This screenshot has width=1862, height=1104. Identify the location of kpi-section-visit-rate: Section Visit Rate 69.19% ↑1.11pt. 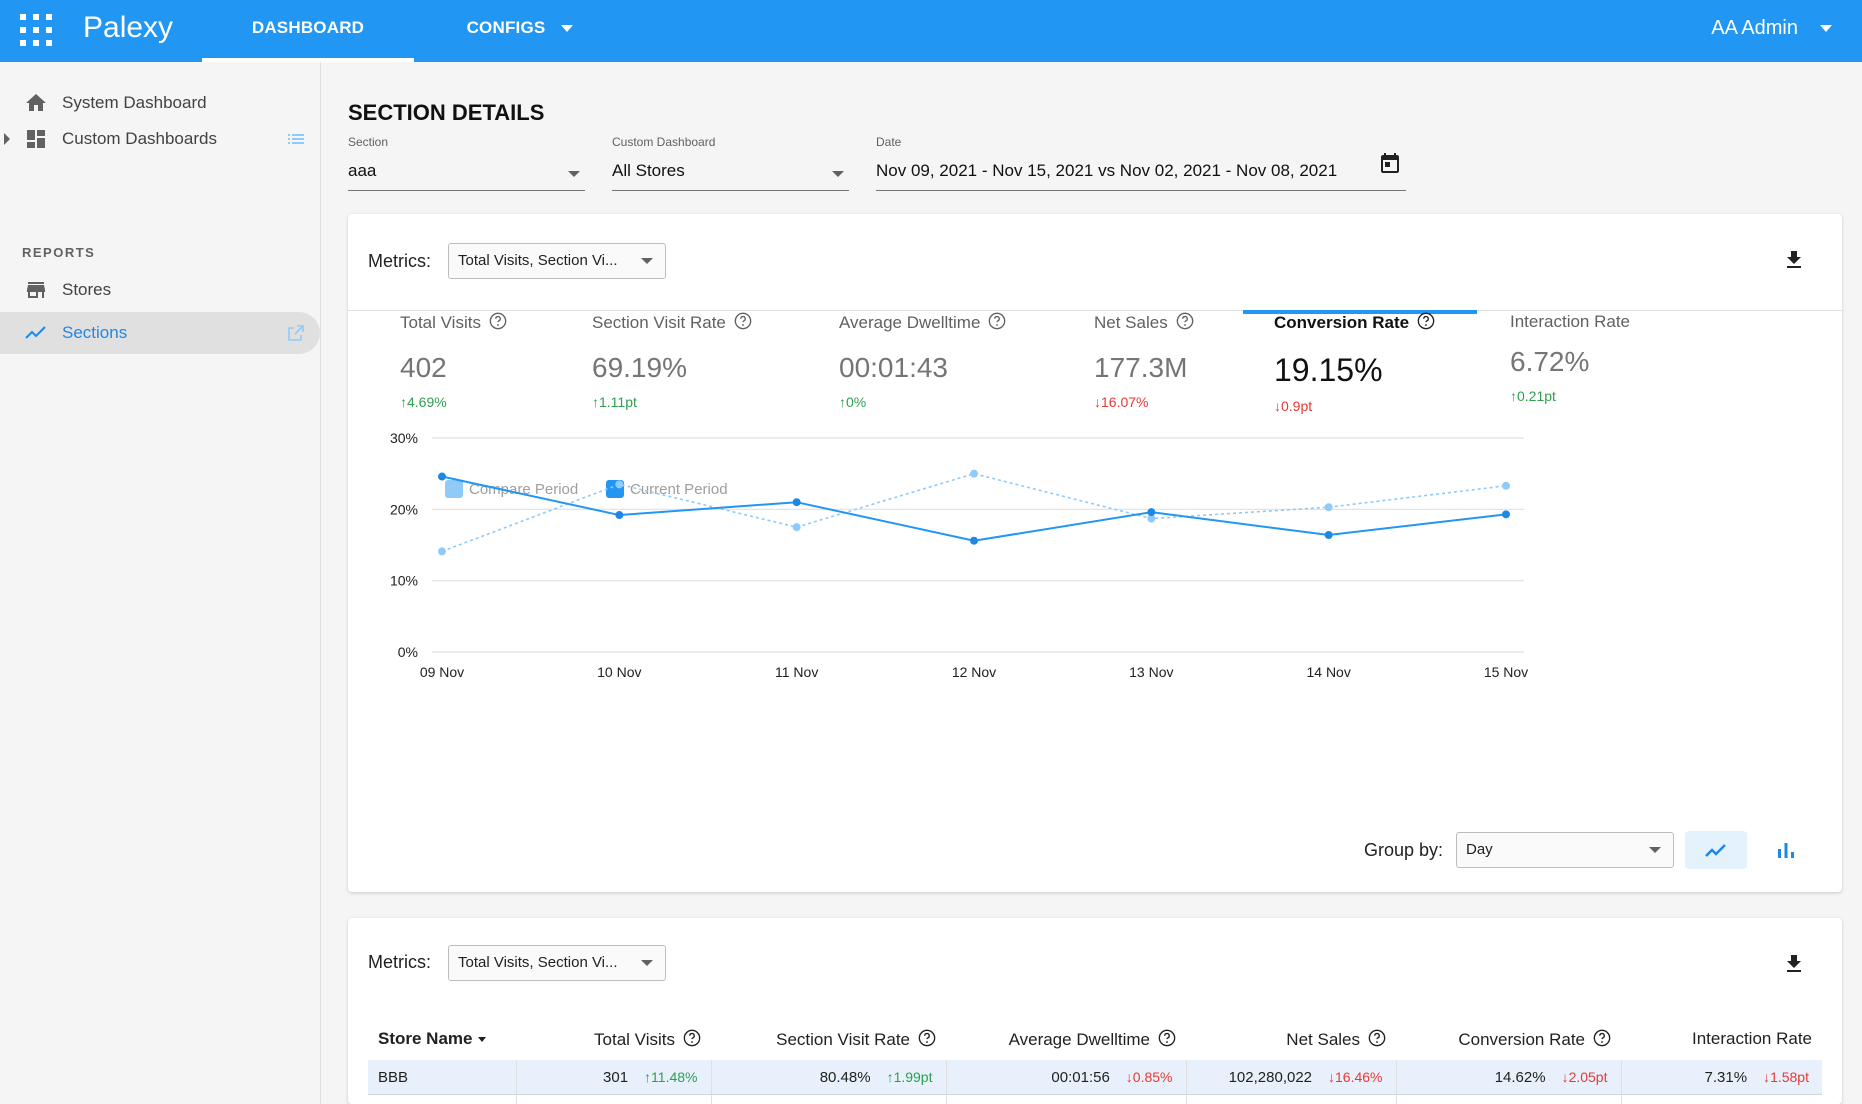
(692, 361).